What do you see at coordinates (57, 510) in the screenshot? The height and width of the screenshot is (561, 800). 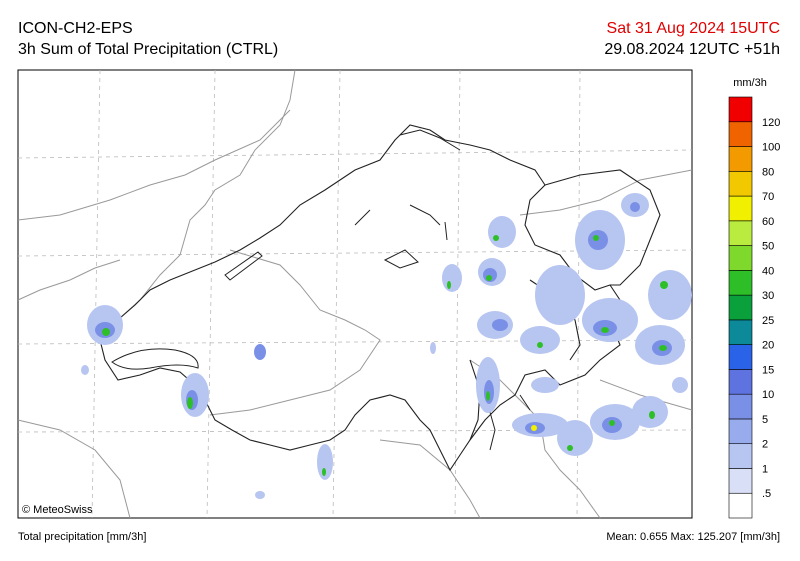 I see `credit: © MeteoSwiss` at bounding box center [57, 510].